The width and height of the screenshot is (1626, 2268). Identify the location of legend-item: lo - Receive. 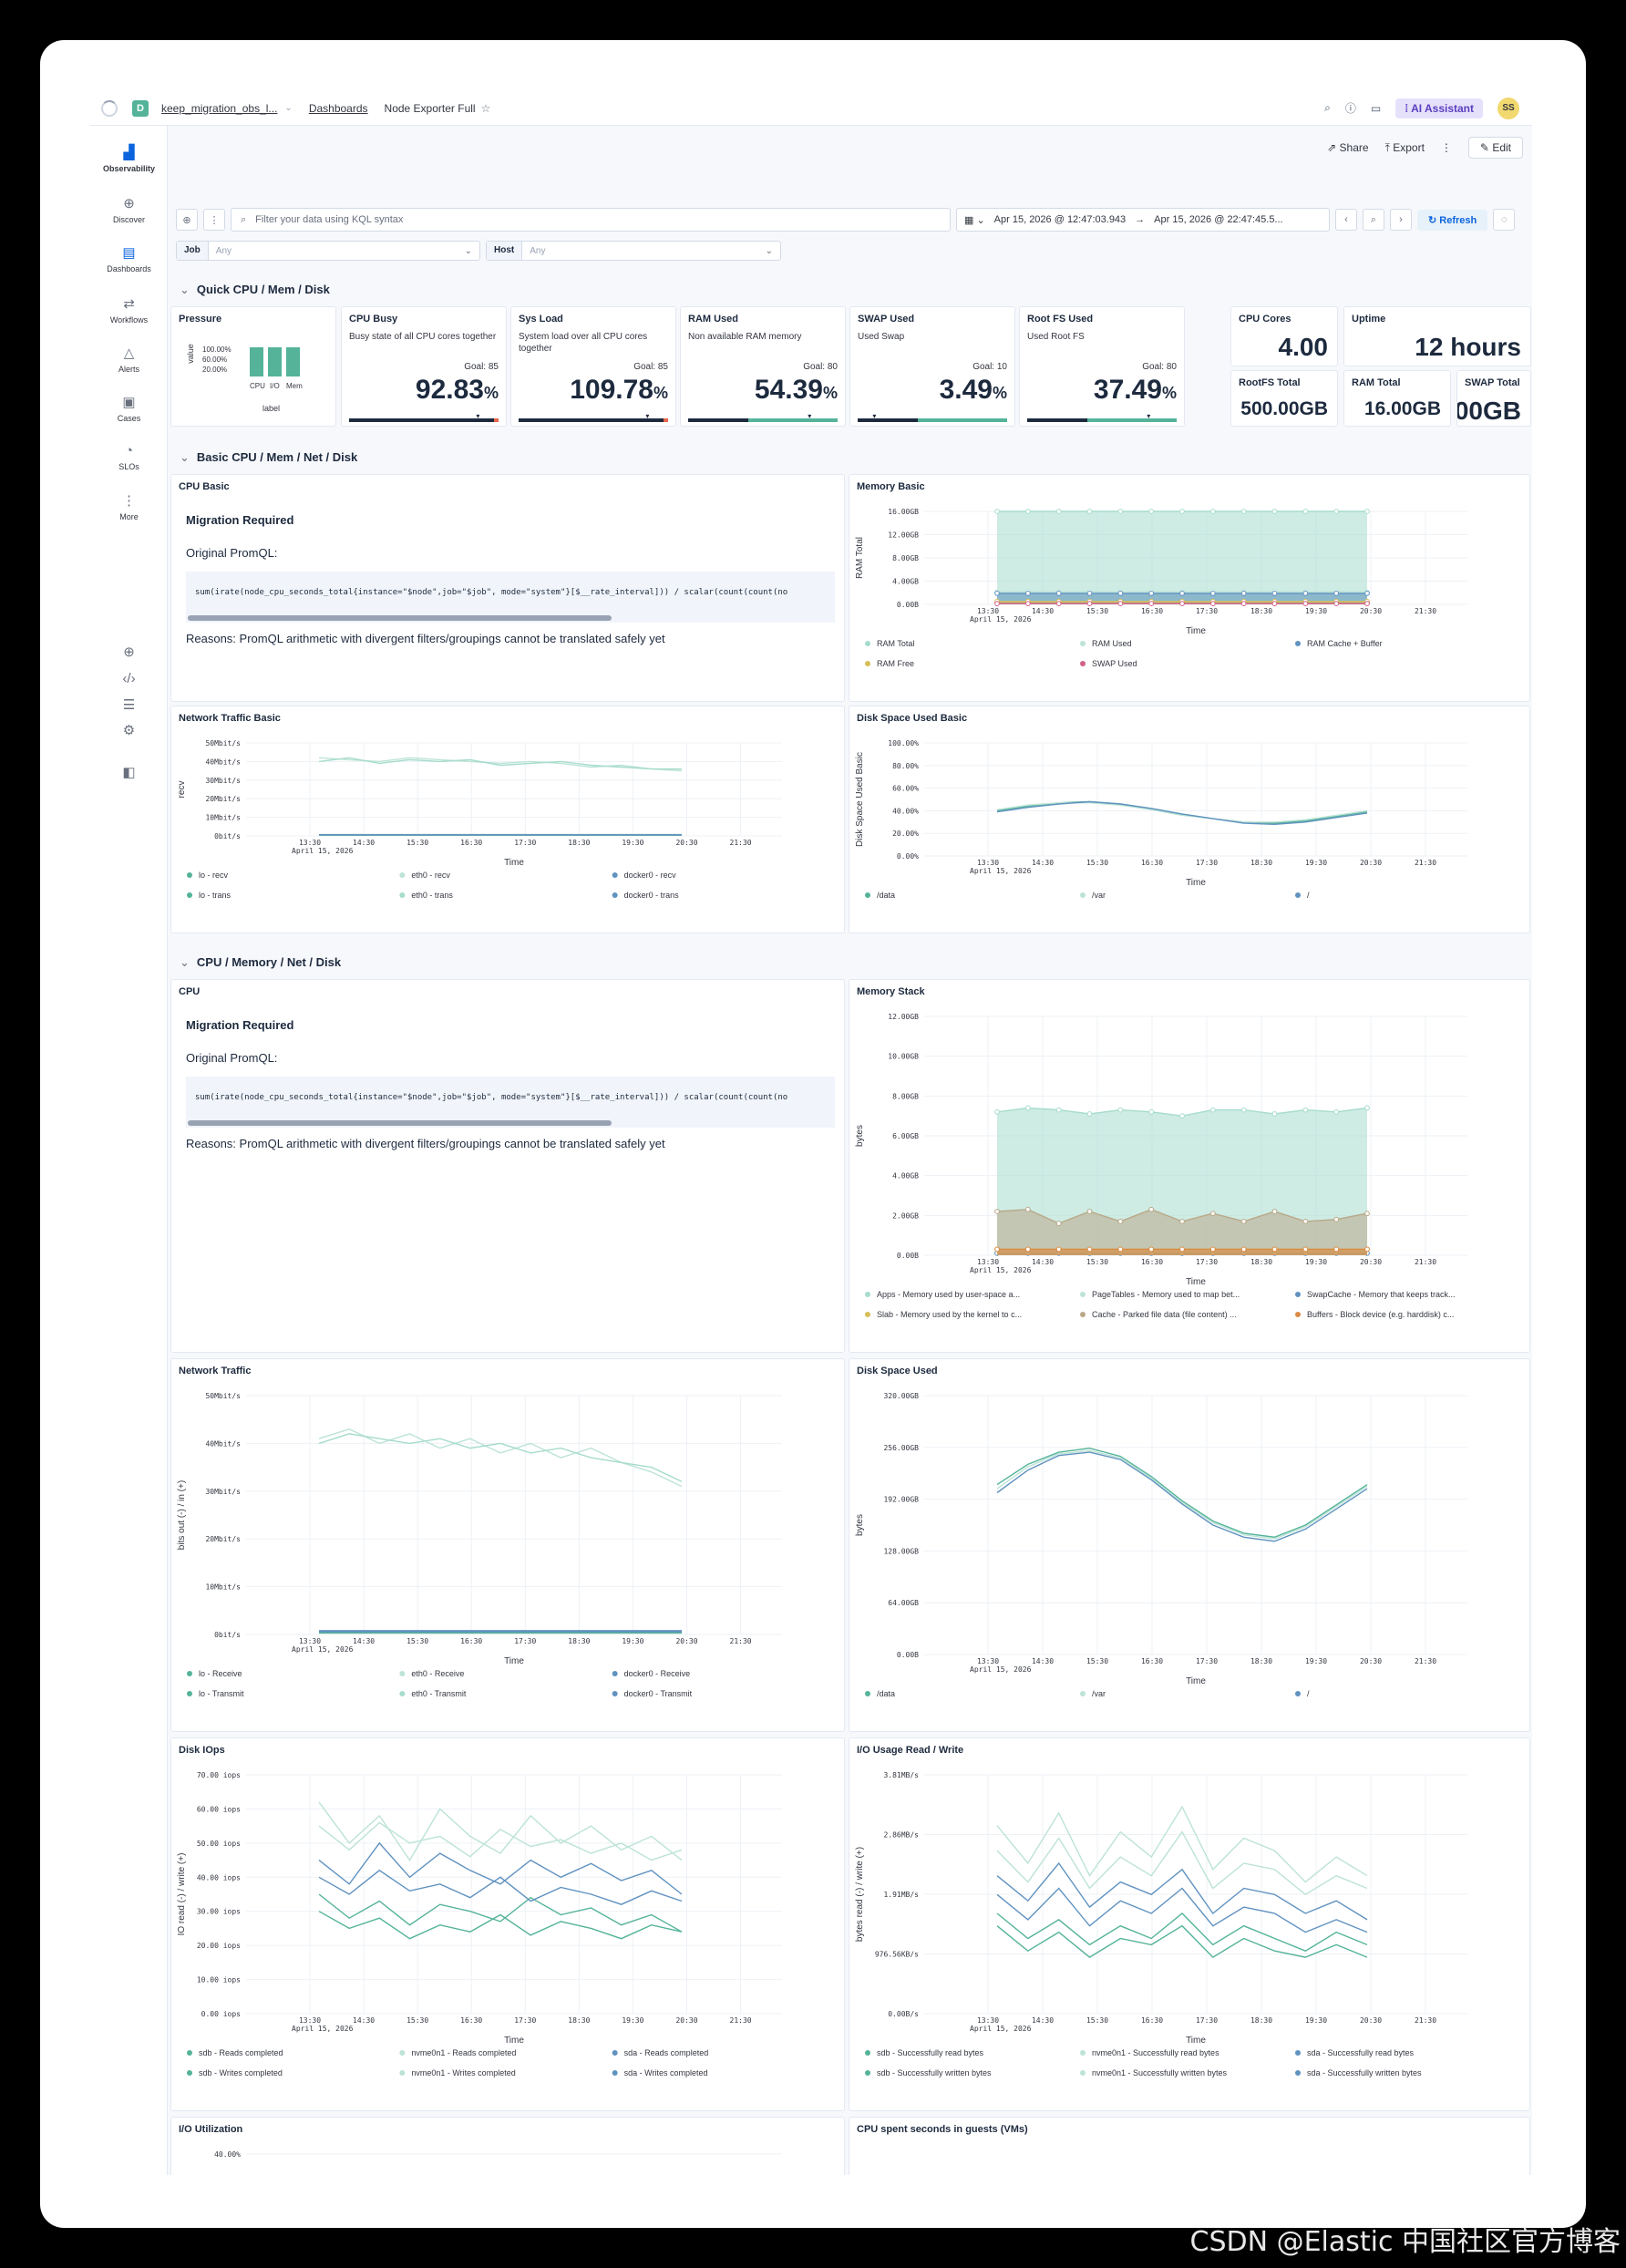
(220, 1673).